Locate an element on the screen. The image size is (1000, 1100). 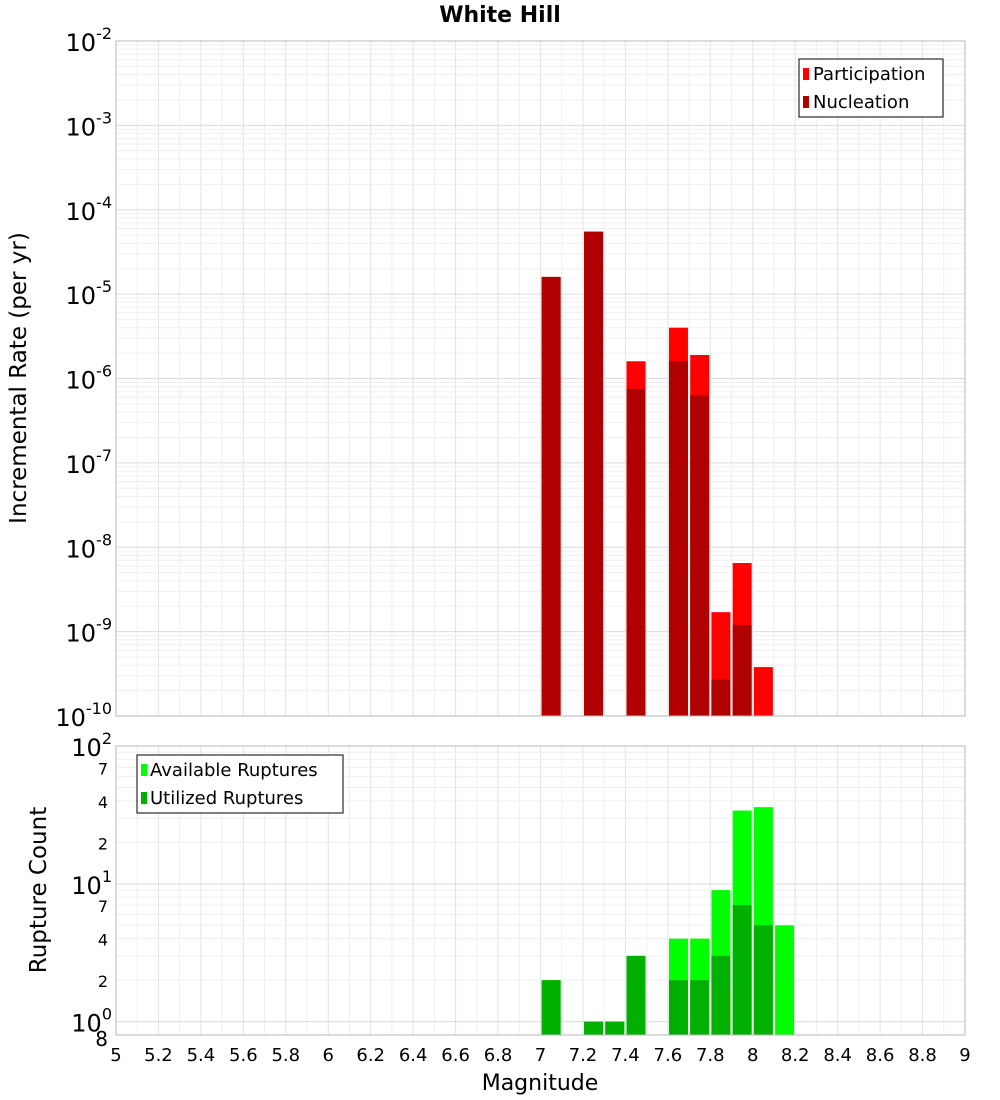
top-y-tick-label: 10⁻⁴ is located at coordinates (89, 209).